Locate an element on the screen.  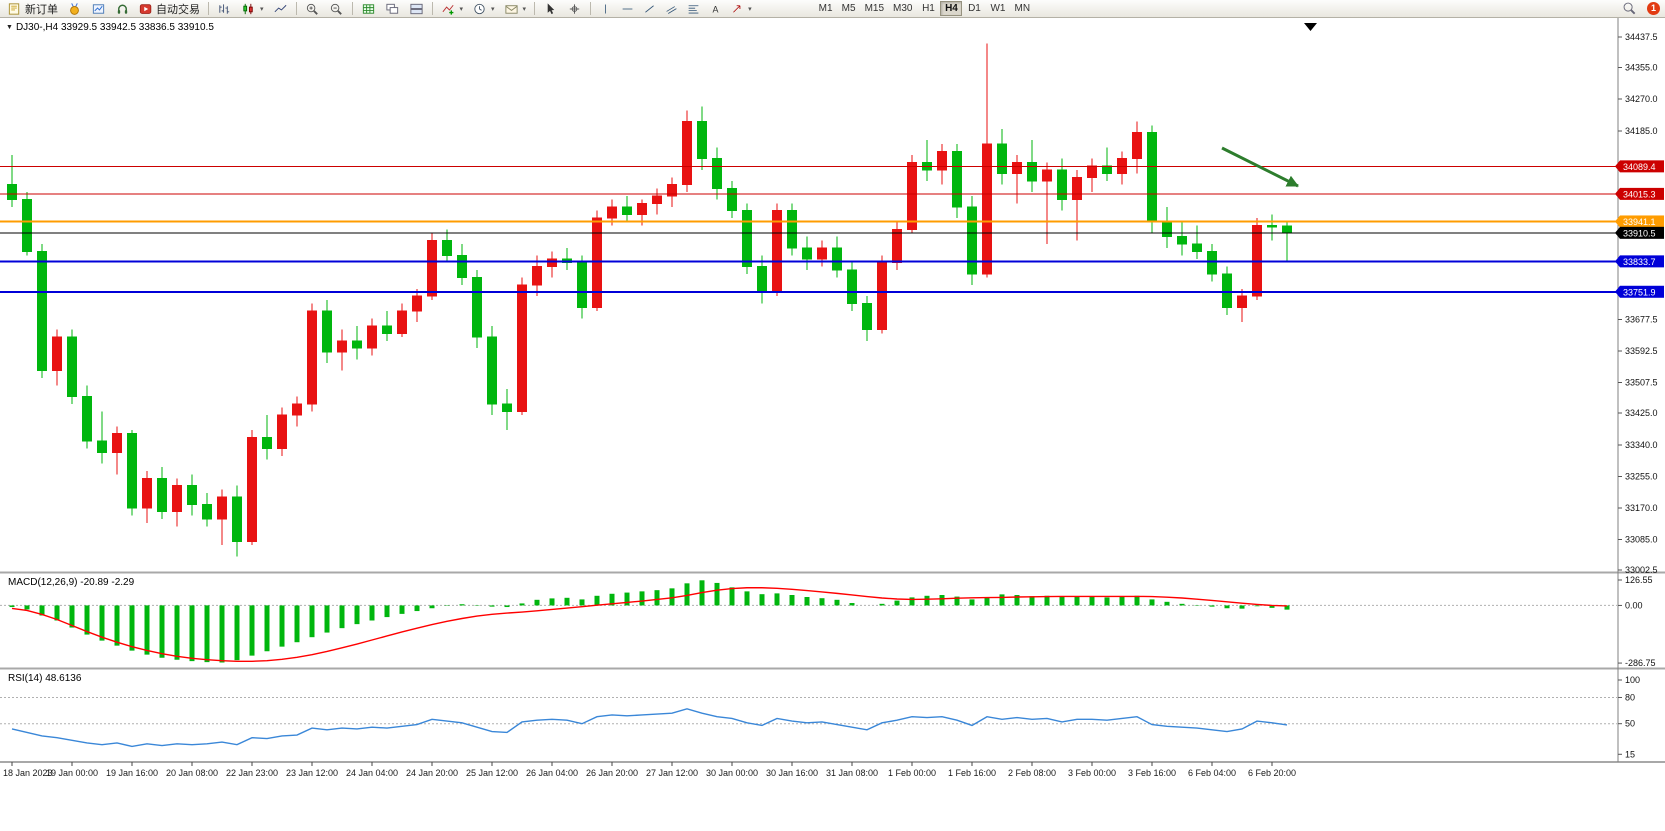
candlestick-chart-button: ▾ is located at coordinates (252, 9).